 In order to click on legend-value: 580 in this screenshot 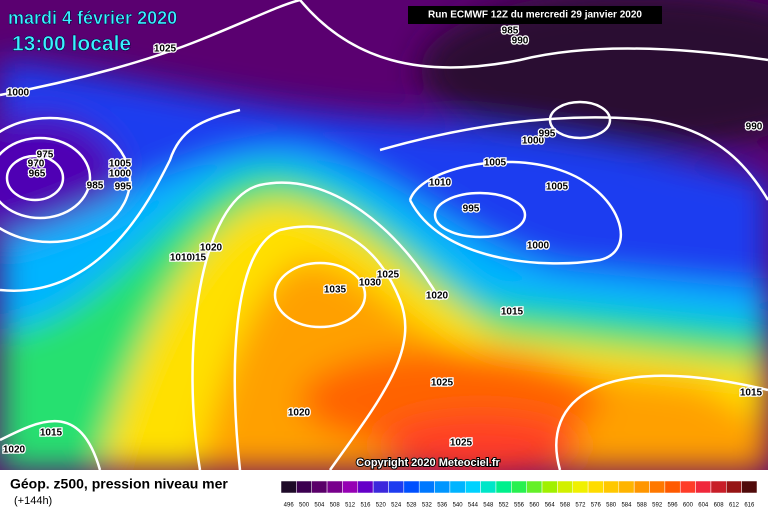, I will do `click(611, 506)`.